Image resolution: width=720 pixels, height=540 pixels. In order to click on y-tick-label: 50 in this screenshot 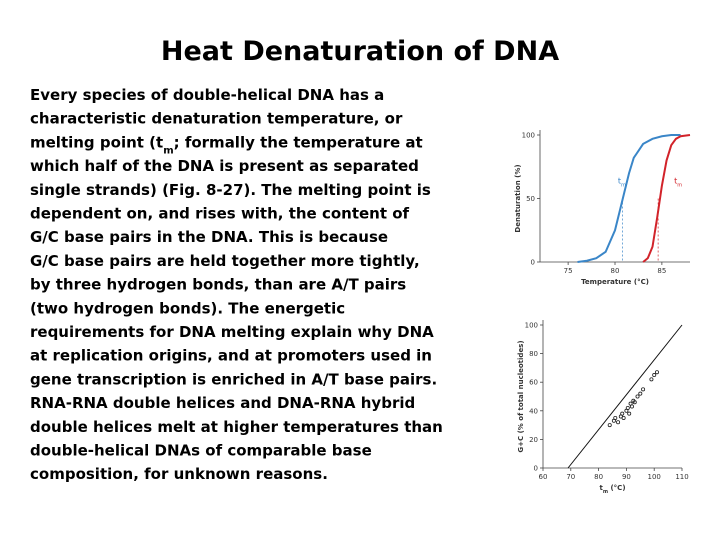, I will do `click(530, 199)`.